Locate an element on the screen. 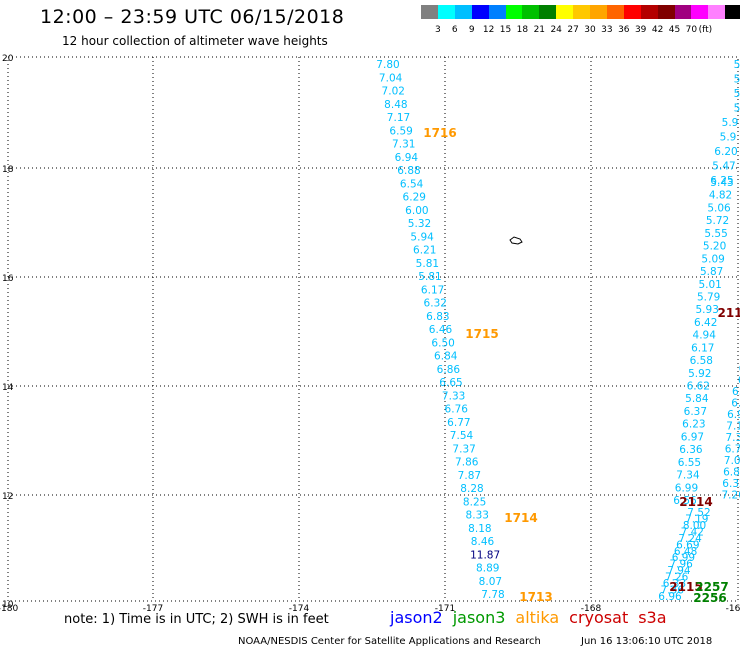 This screenshot has height=650, width=740. satellite-label-cryosat: cryosat is located at coordinates (599, 617).